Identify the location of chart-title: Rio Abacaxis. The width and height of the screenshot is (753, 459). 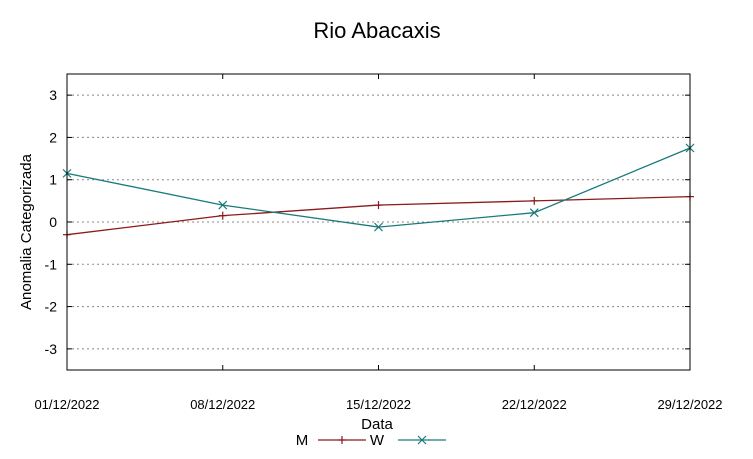
(376, 30).